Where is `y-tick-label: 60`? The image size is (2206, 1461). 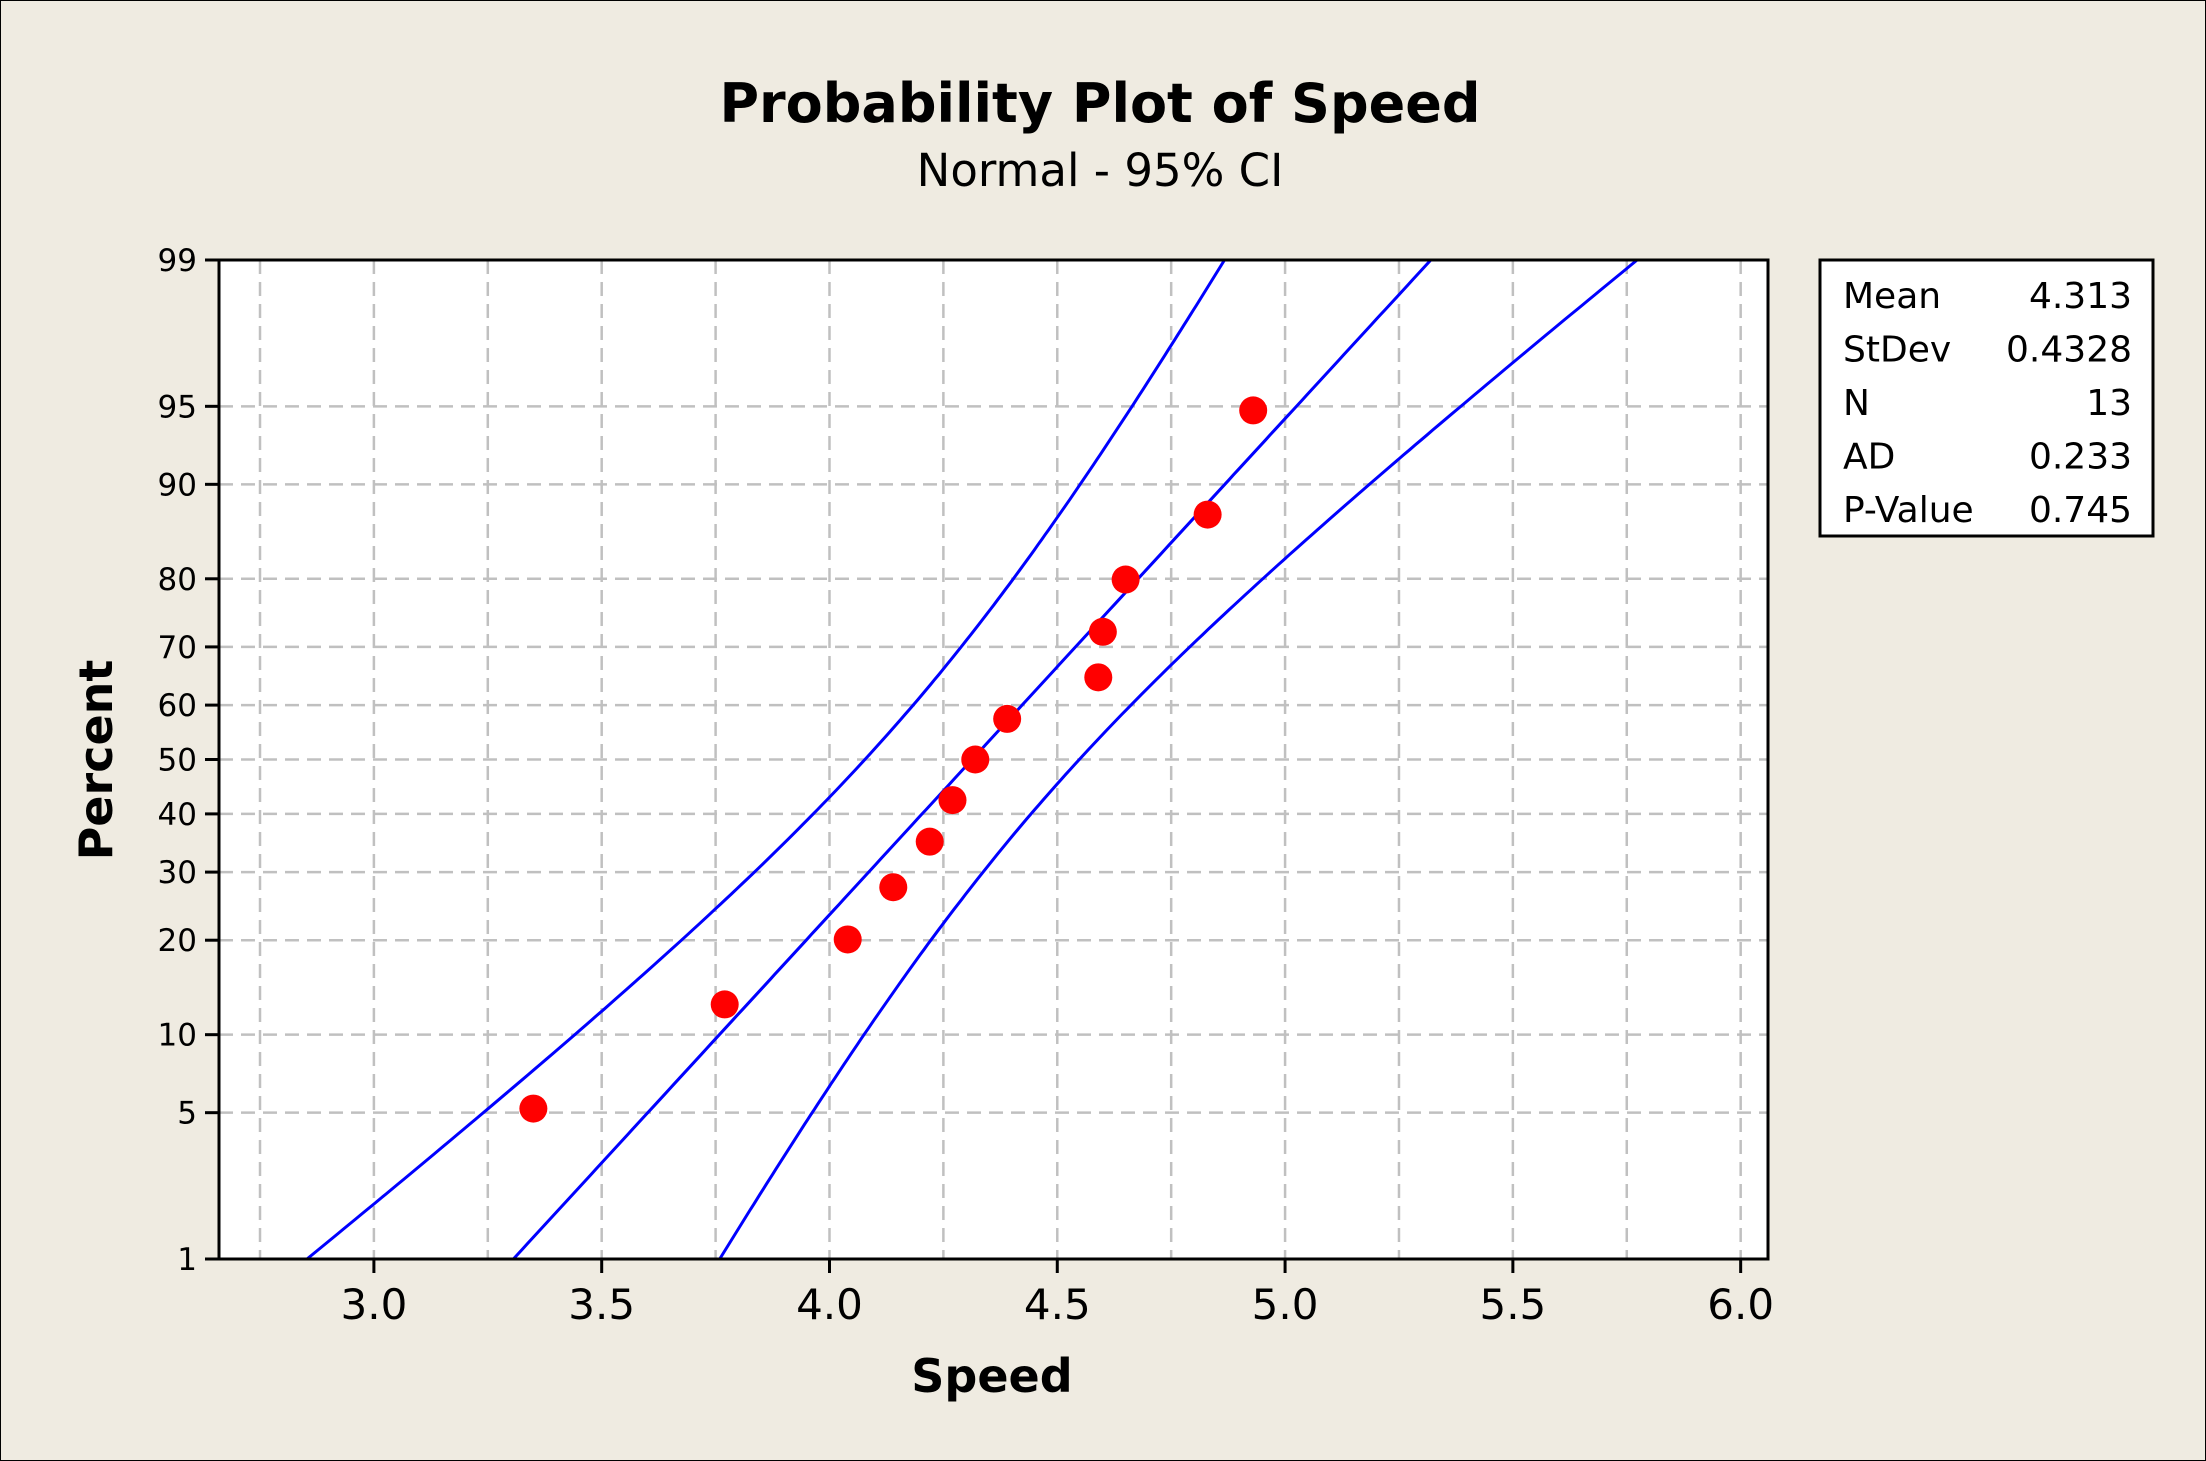 y-tick-label: 60 is located at coordinates (177, 706).